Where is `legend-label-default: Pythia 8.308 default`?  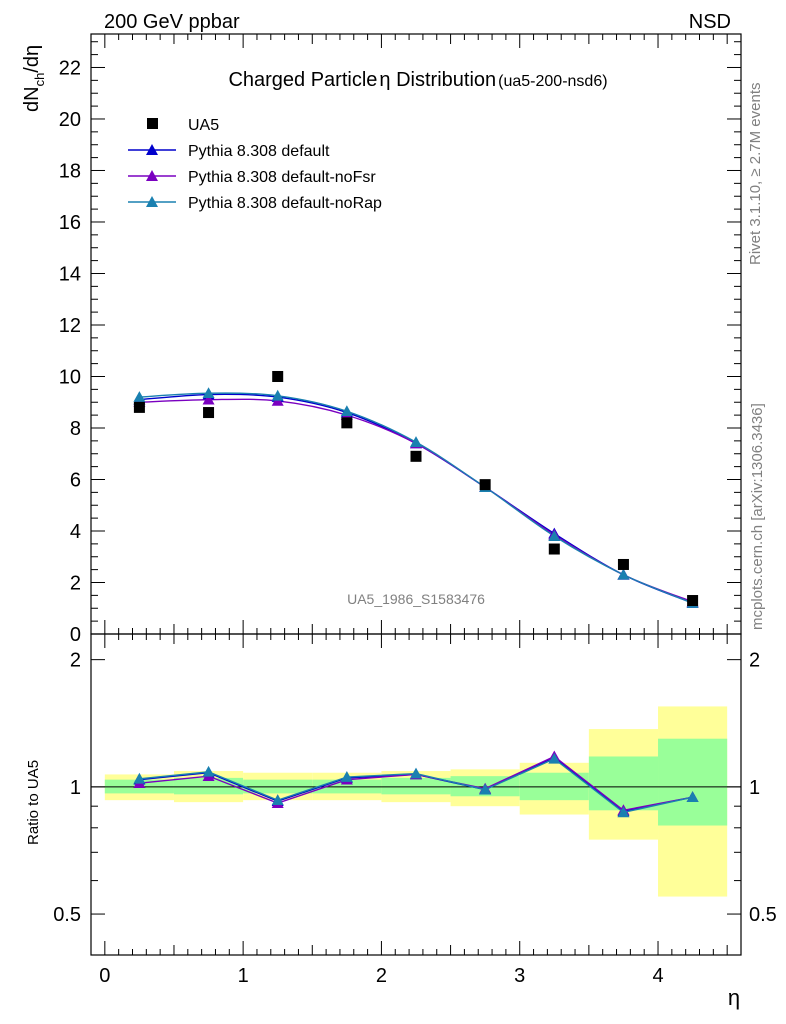
legend-label-default: Pythia 8.308 default is located at coordinates (259, 151).